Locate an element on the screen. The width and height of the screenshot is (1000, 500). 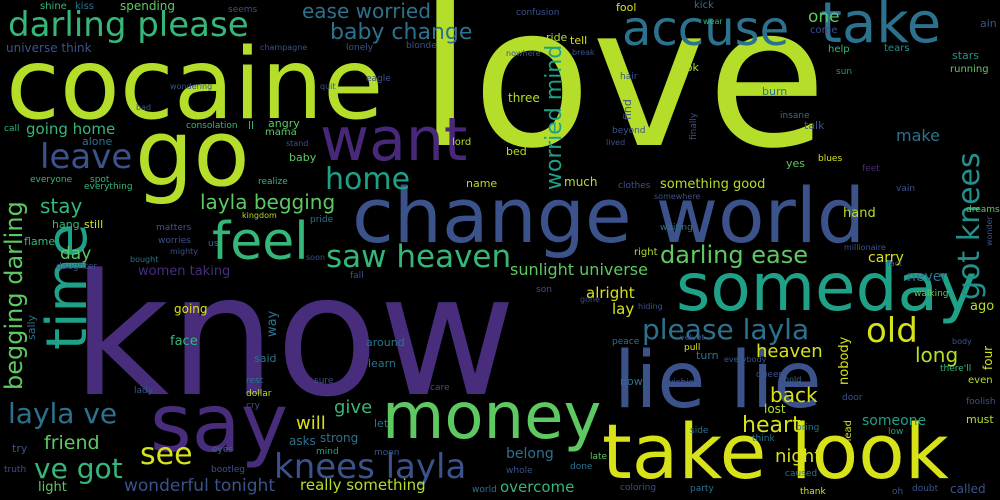
word-ago: ago is located at coordinates (982, 306).